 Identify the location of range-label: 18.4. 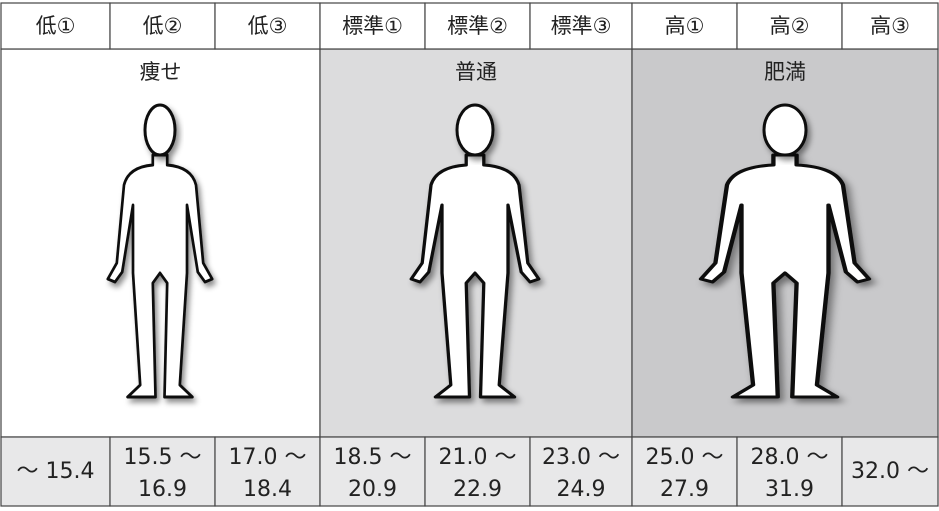
(267, 489).